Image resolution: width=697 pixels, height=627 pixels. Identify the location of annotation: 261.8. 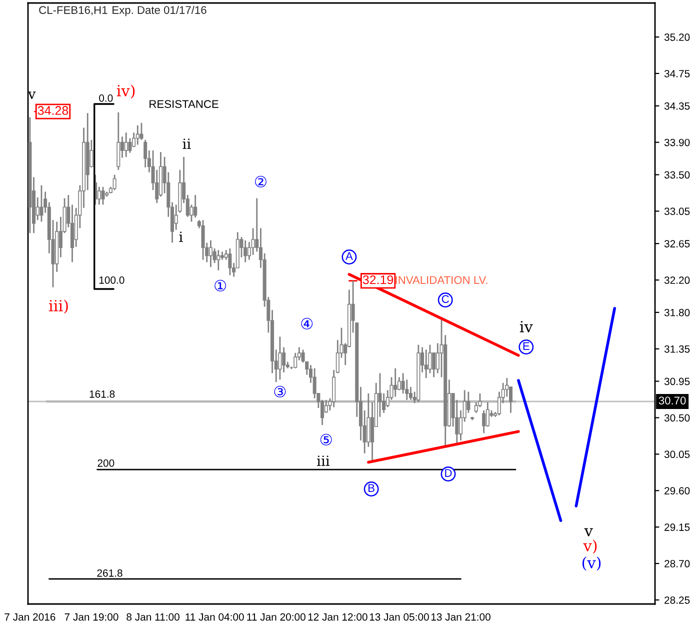
(109, 573).